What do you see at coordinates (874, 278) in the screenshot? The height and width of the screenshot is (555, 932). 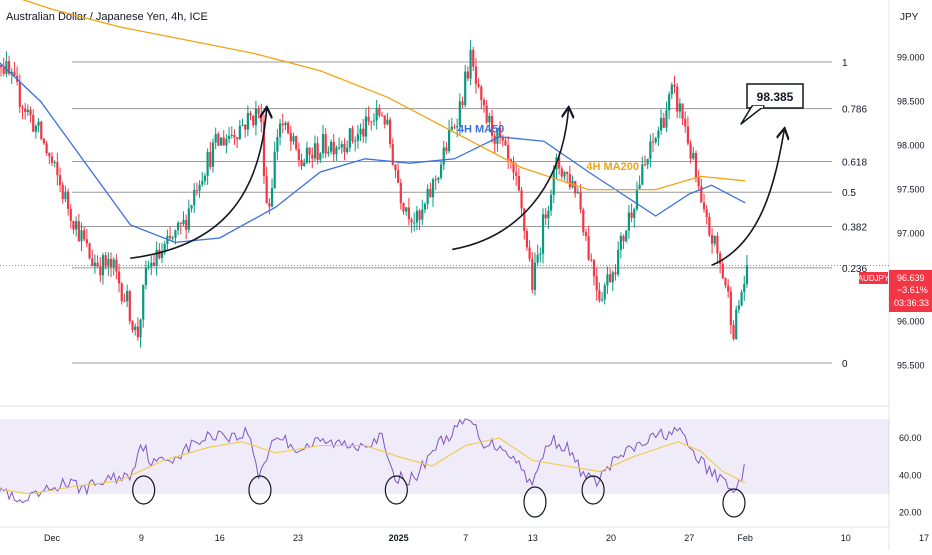 I see `symbol-tag-text: AUDJPY` at bounding box center [874, 278].